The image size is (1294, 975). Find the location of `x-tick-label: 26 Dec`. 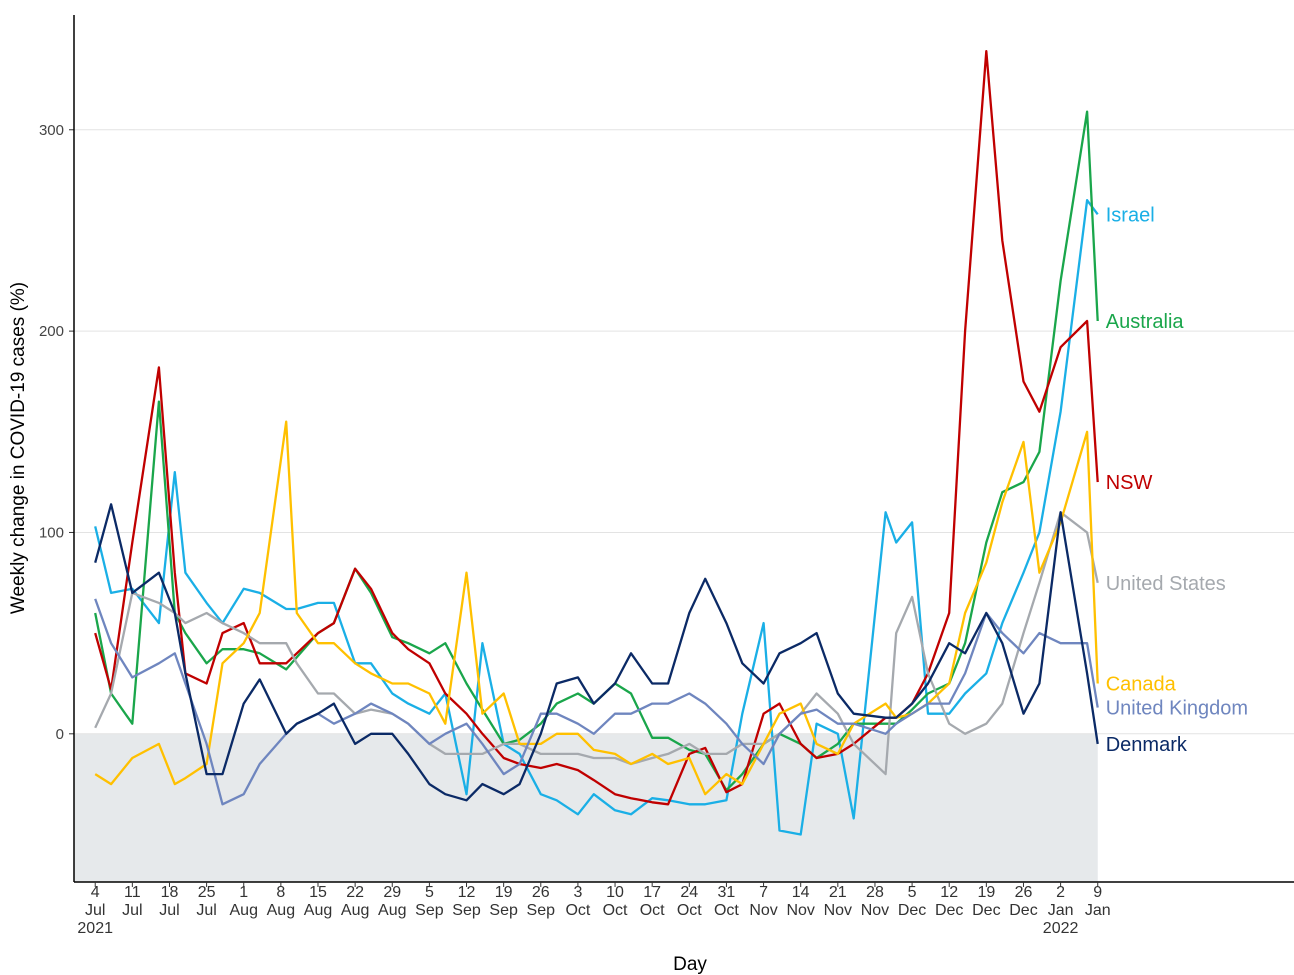

x-tick-label: 26 Dec is located at coordinates (1023, 901).